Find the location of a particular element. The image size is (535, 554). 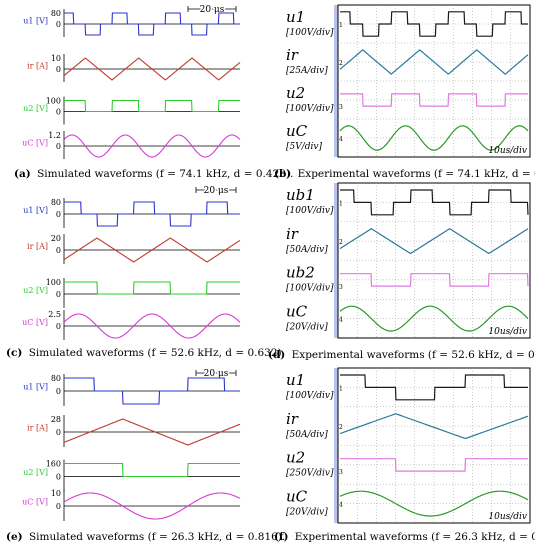

tick-label-top: 160 is located at coordinates (53, 464).